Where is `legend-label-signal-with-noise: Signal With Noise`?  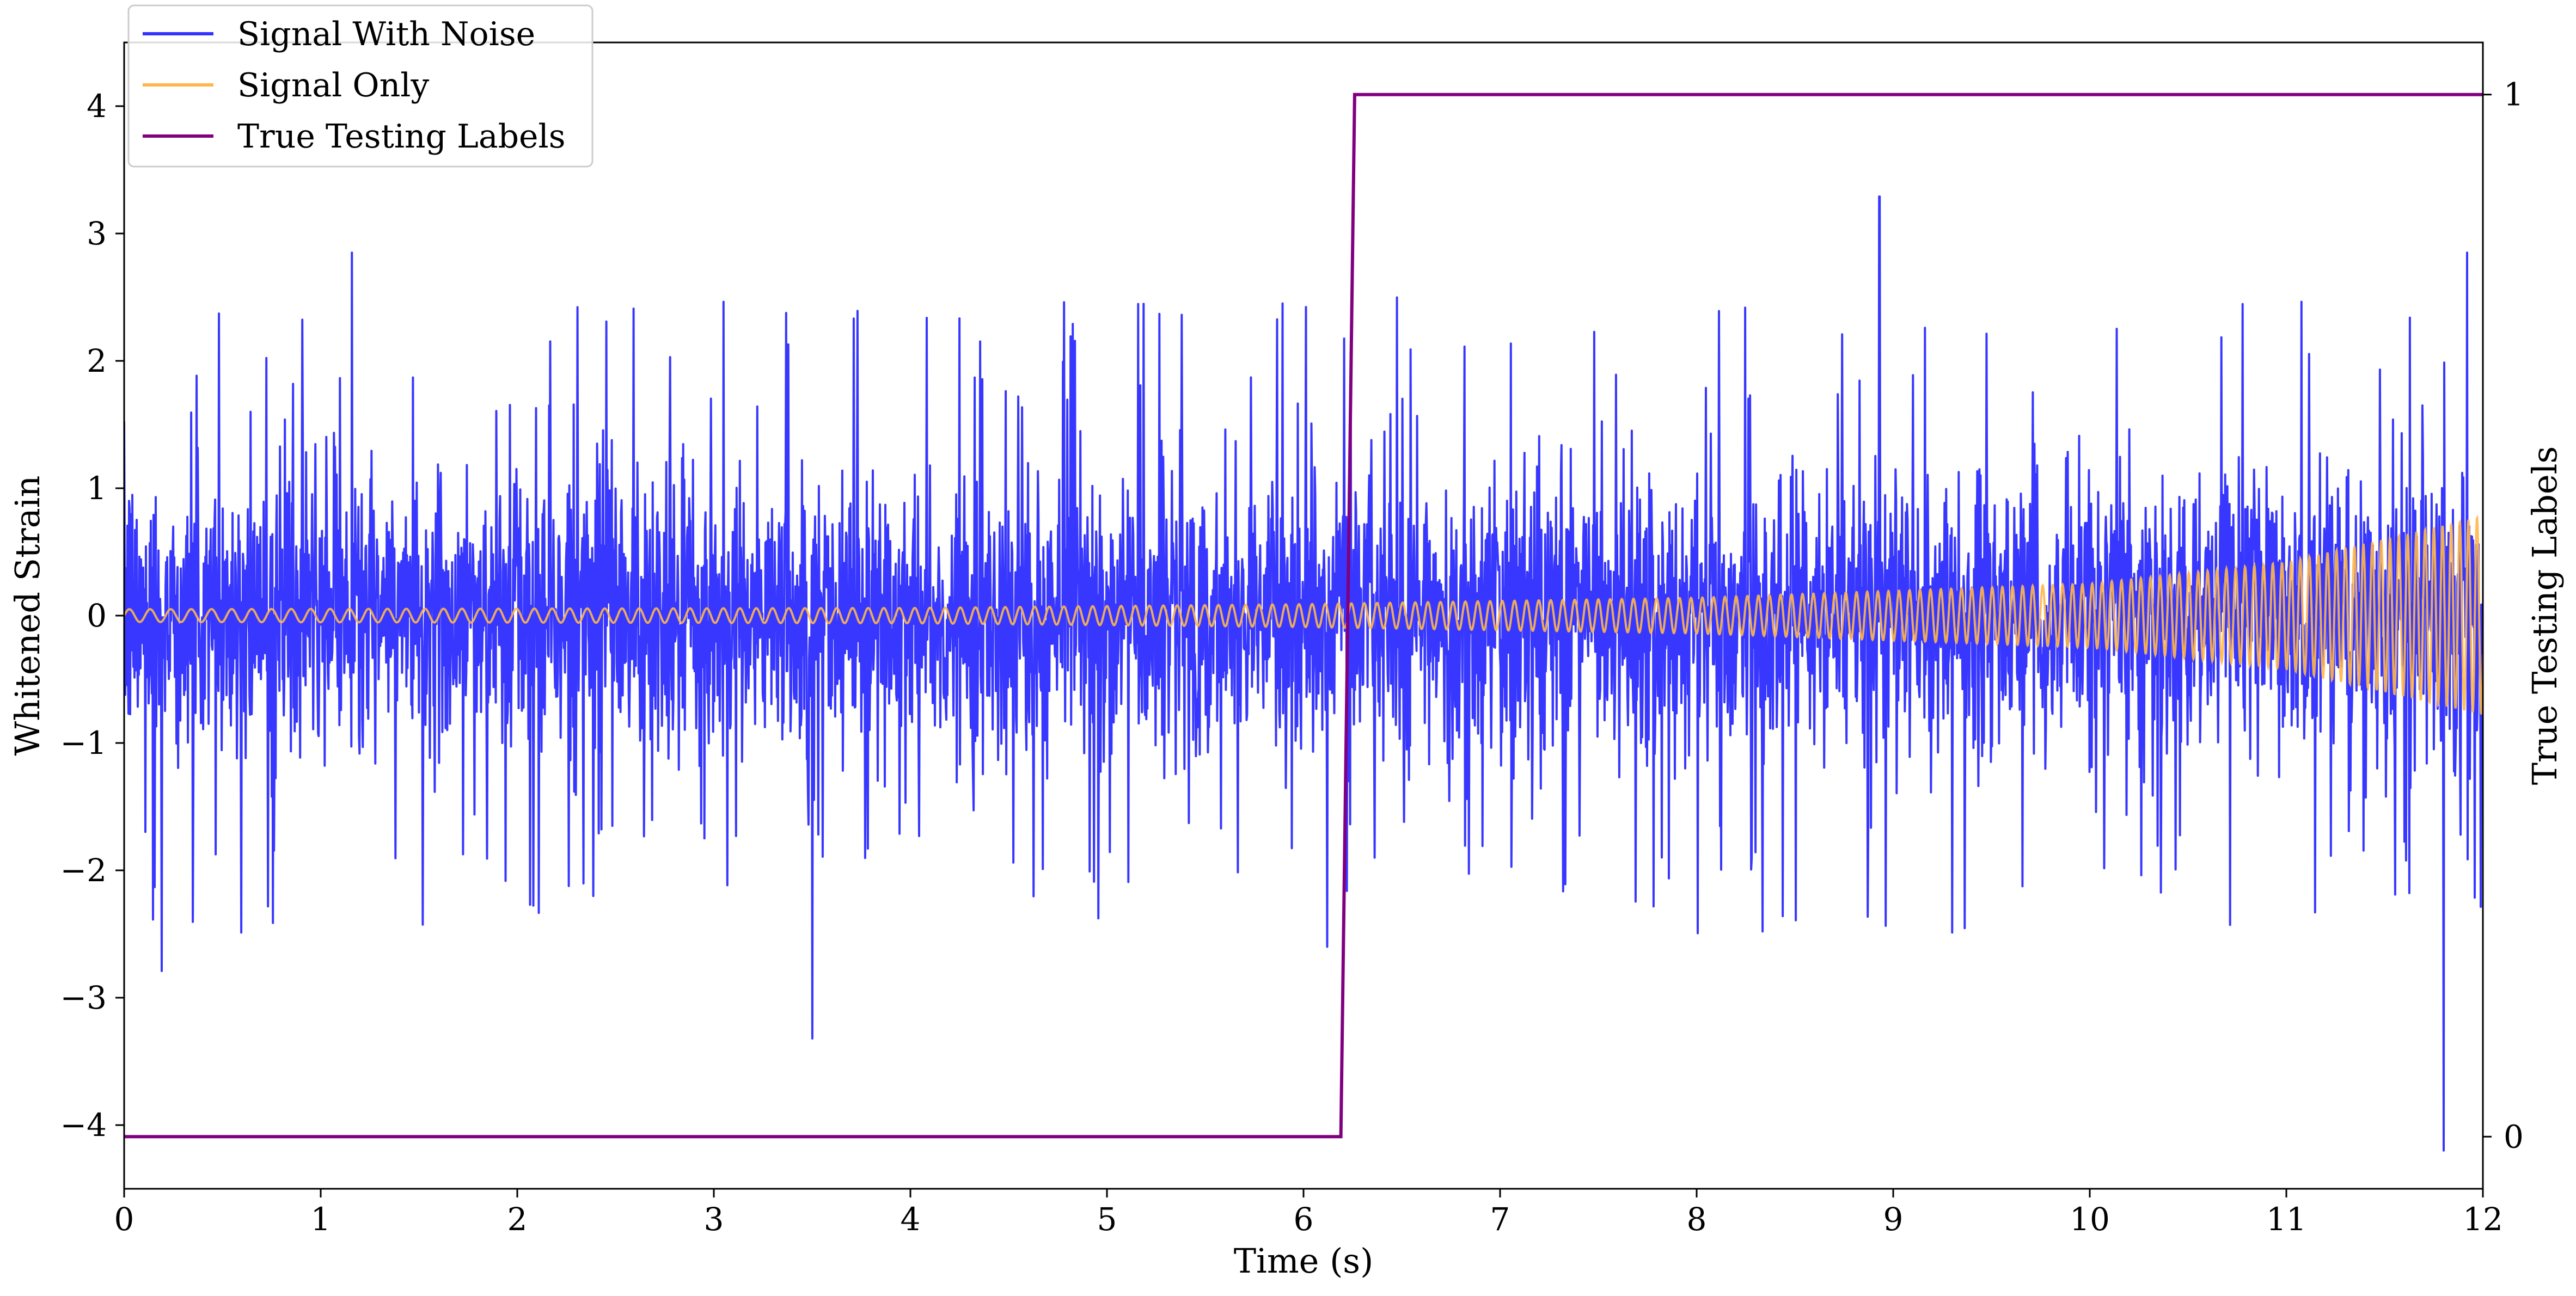
legend-label-signal-with-noise: Signal With Noise is located at coordinates (386, 34).